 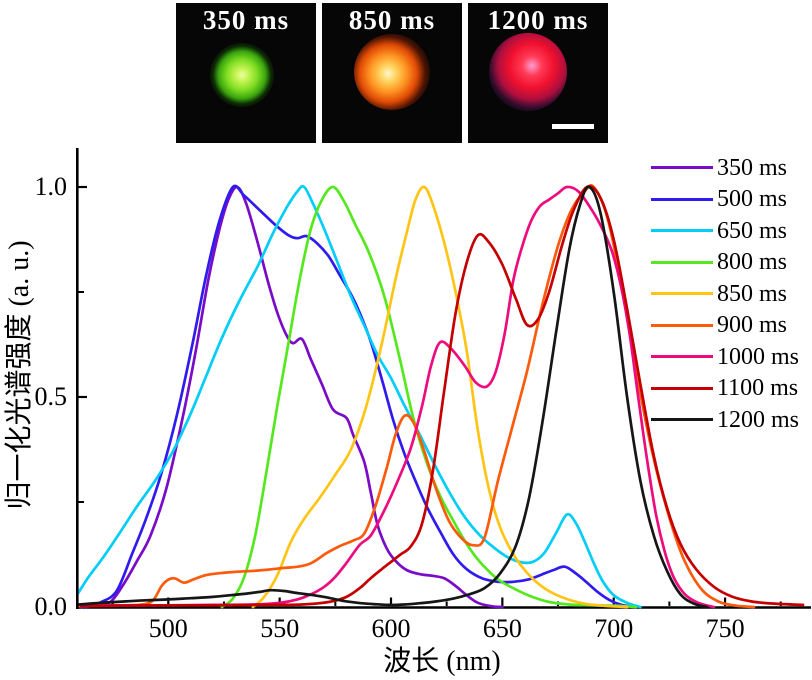 What do you see at coordinates (538, 20) in the screenshot?
I see `inset-1200ms-label: 1200 ms` at bounding box center [538, 20].